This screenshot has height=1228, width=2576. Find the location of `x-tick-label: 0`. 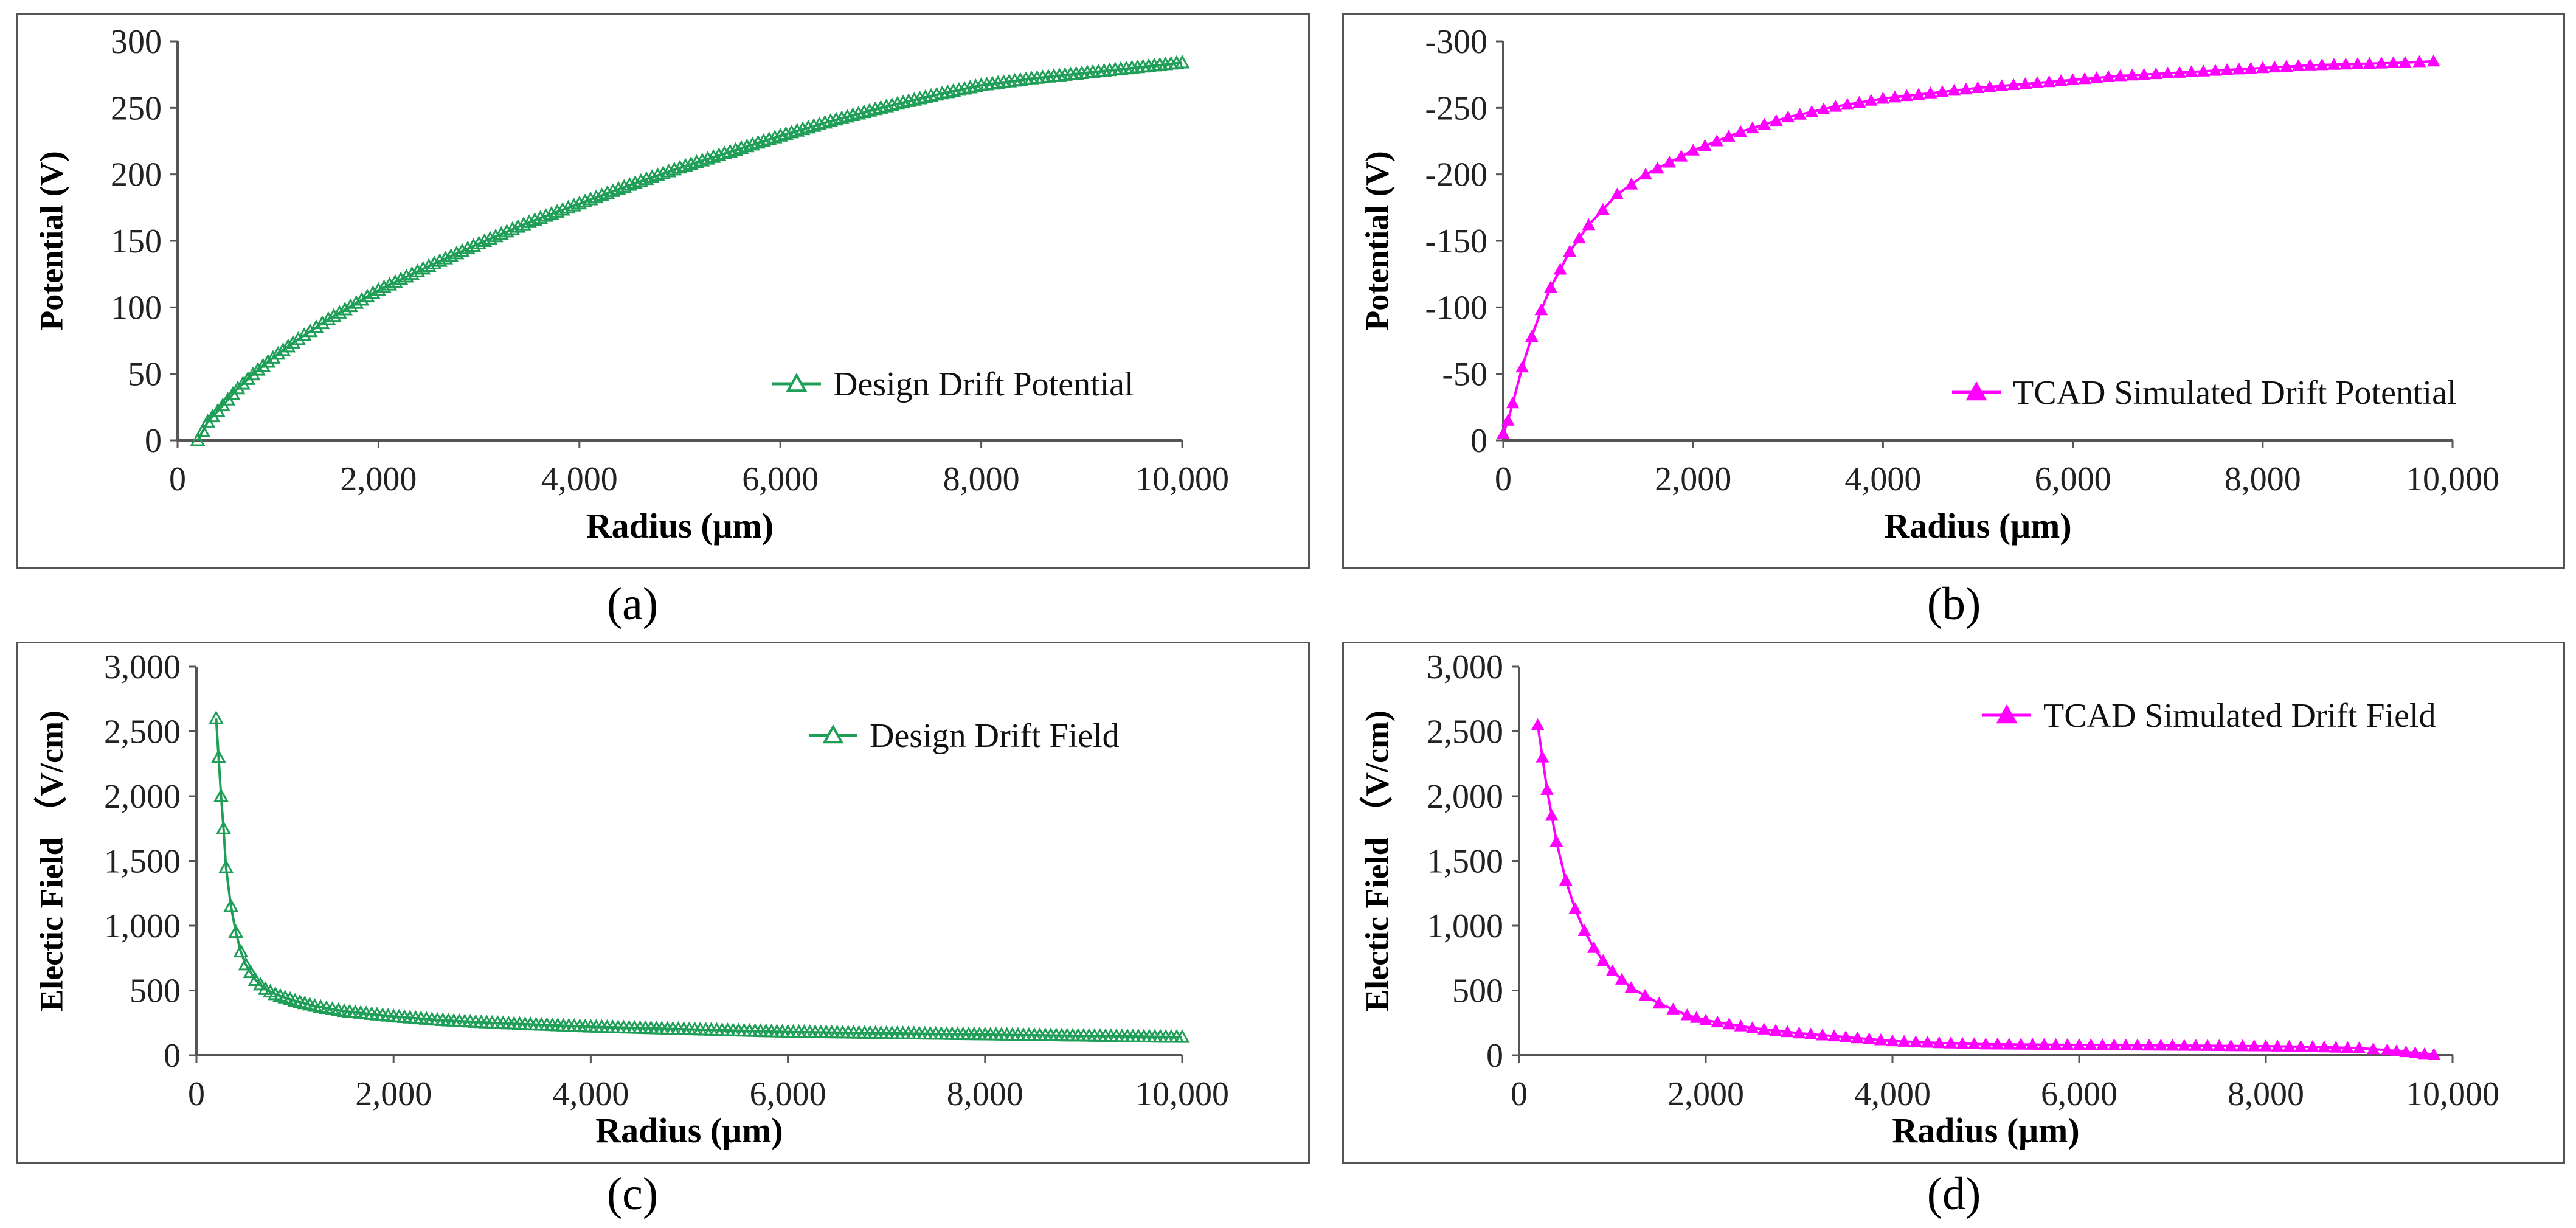

x-tick-label: 0 is located at coordinates (1503, 479).